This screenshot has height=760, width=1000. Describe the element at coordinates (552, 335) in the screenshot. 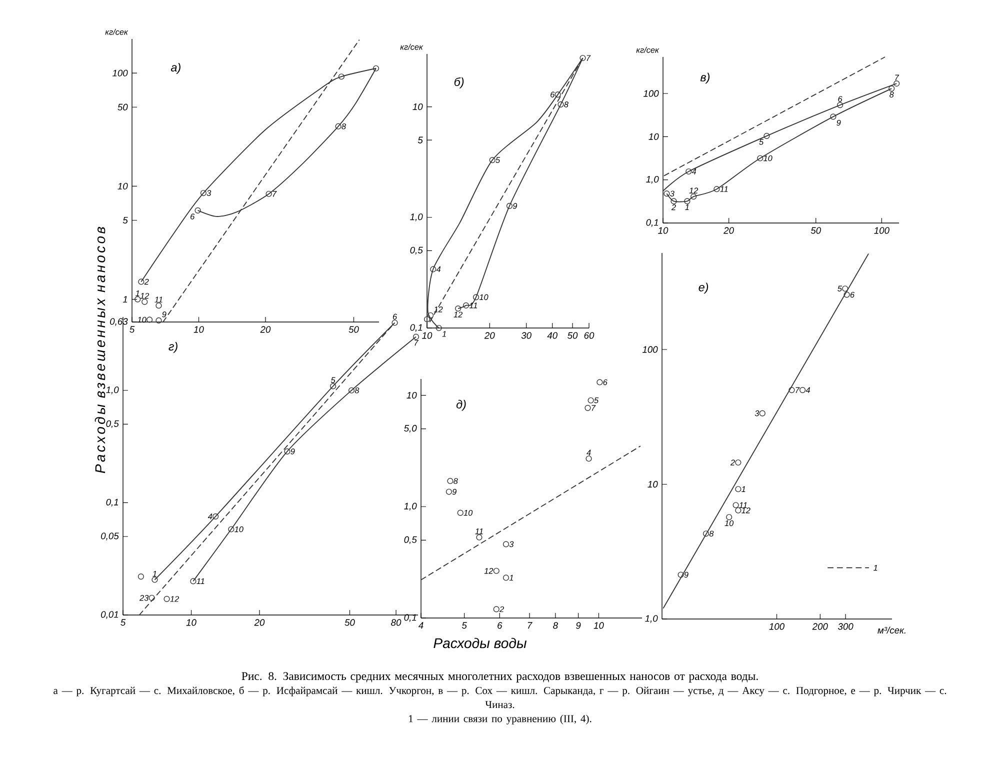

I see `x-tick-label: 40` at that location.